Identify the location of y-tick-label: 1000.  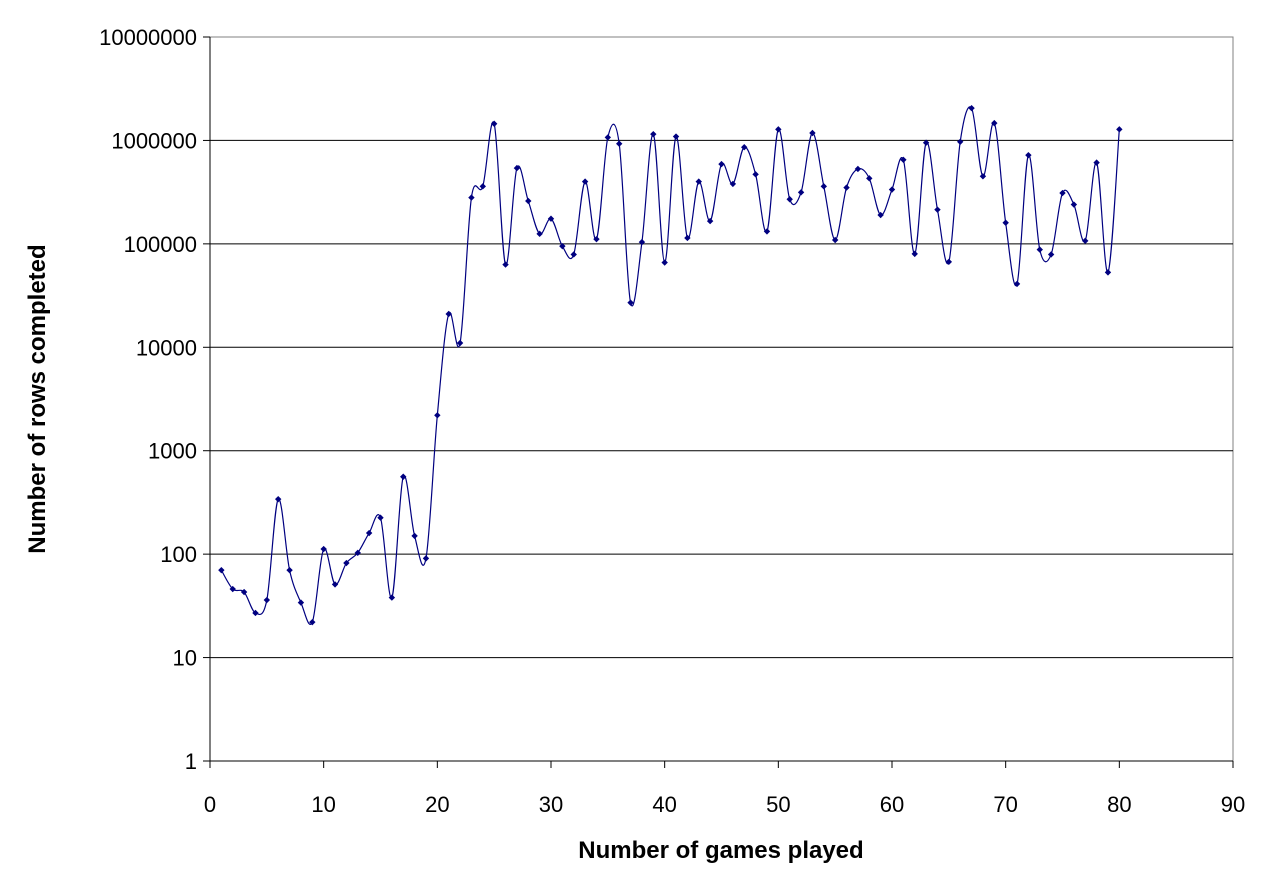
(172, 451).